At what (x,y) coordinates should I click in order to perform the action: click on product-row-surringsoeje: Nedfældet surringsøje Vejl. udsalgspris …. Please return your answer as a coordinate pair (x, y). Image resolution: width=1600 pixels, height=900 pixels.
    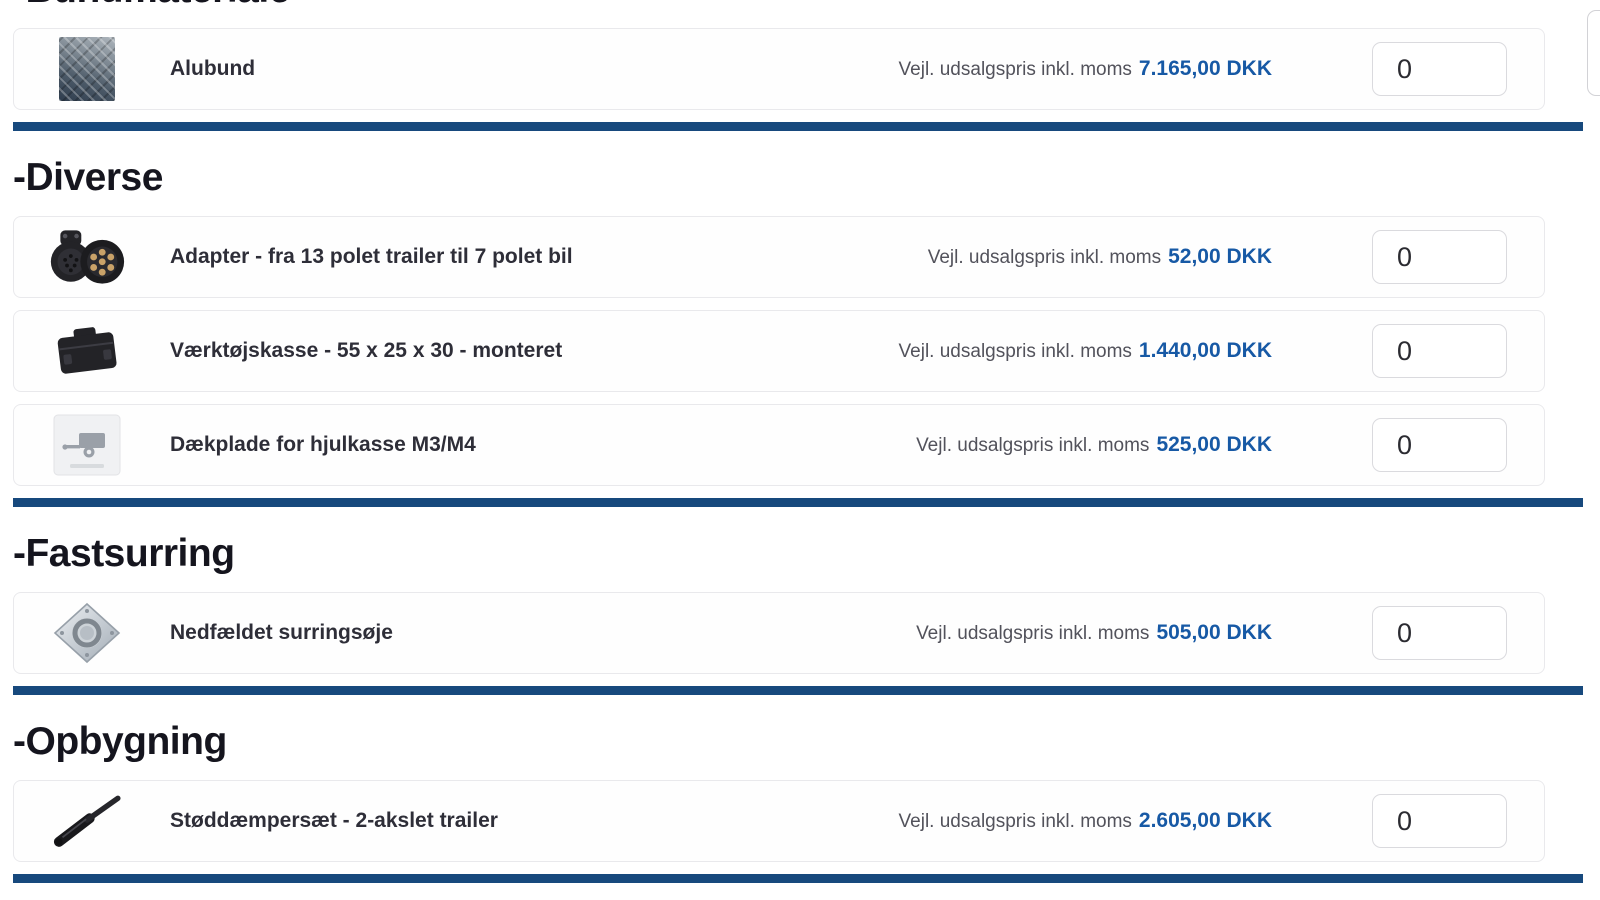
    Looking at the image, I should click on (779, 633).